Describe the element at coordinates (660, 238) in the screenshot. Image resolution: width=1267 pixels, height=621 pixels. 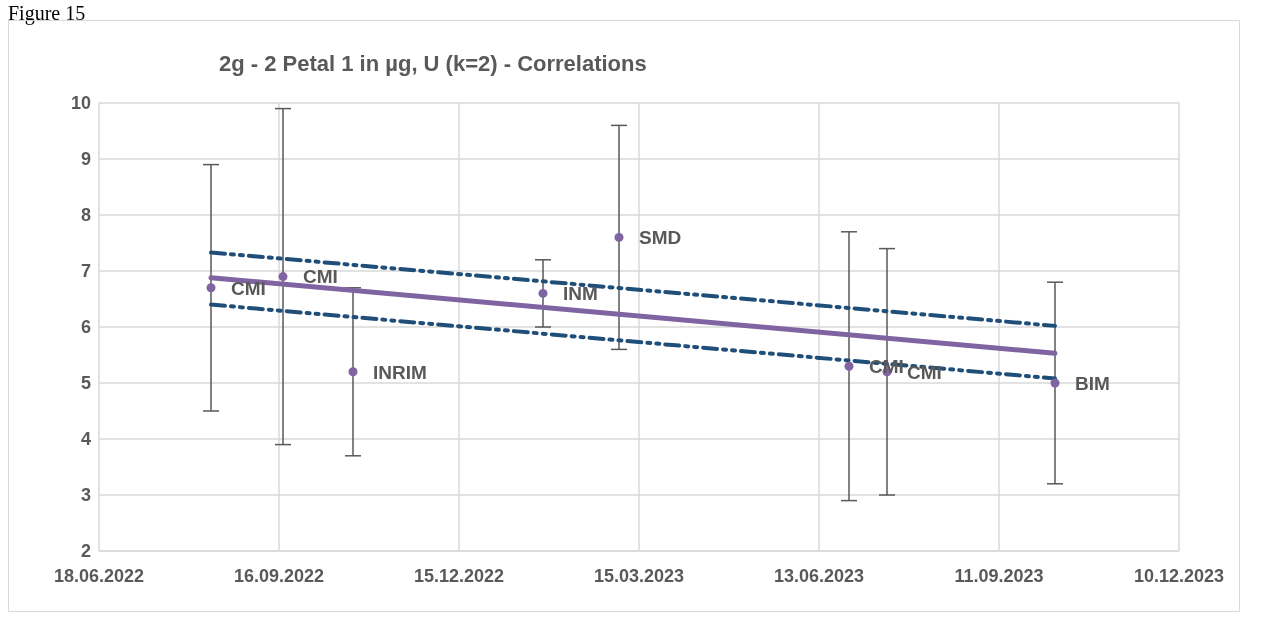
I see `annotation: SMD` at that location.